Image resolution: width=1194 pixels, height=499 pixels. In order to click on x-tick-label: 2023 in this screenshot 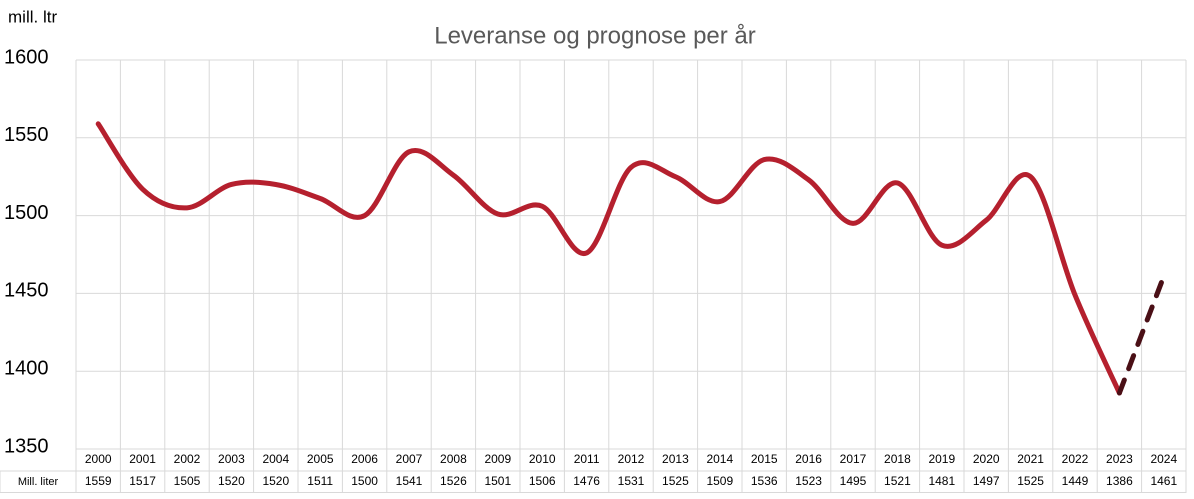, I will do `click(1119, 459)`.